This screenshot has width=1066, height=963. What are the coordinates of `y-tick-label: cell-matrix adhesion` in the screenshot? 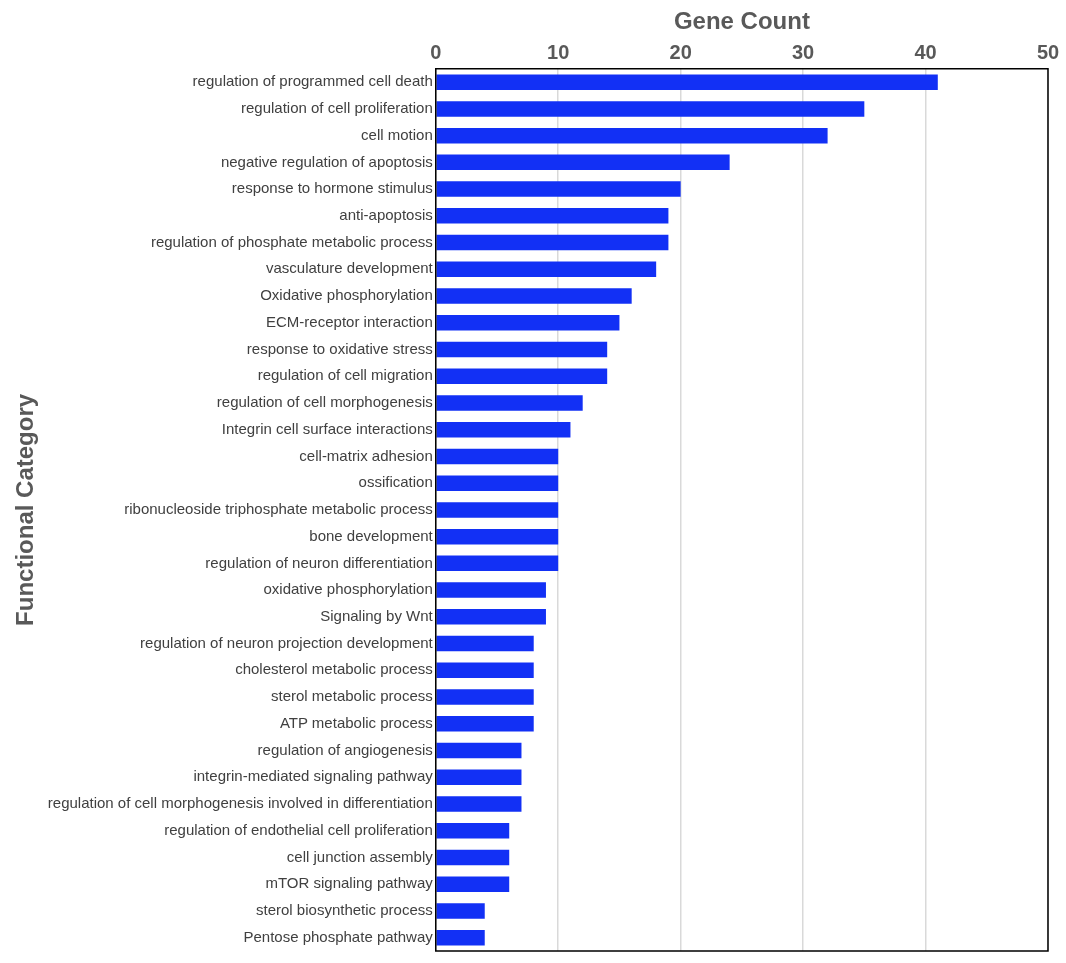 It's located at (366, 455).